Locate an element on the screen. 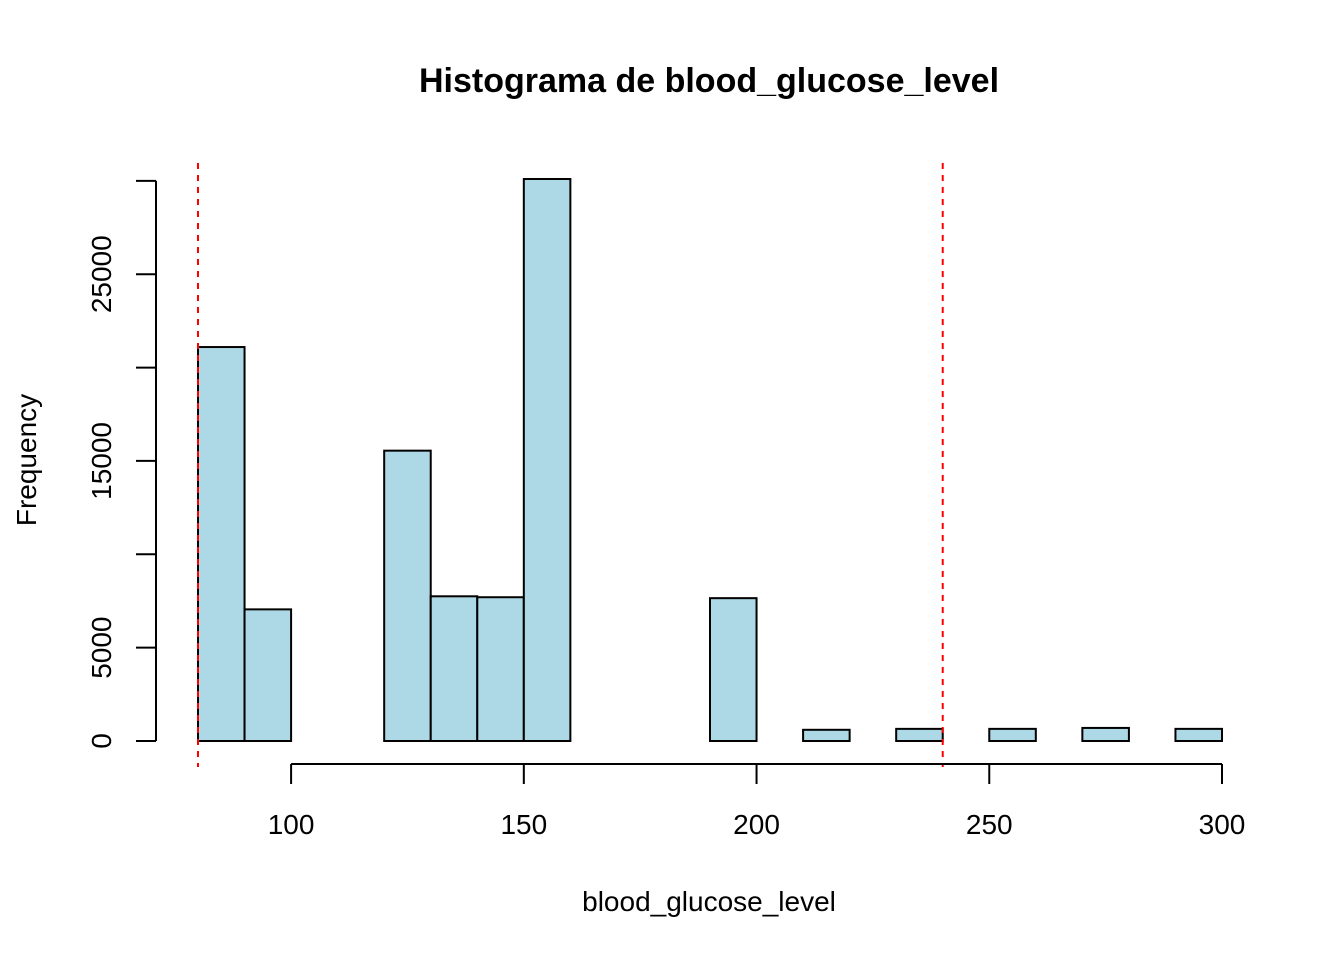 This screenshot has height=960, width=1344. x-tick-label: 300 is located at coordinates (1222, 824).